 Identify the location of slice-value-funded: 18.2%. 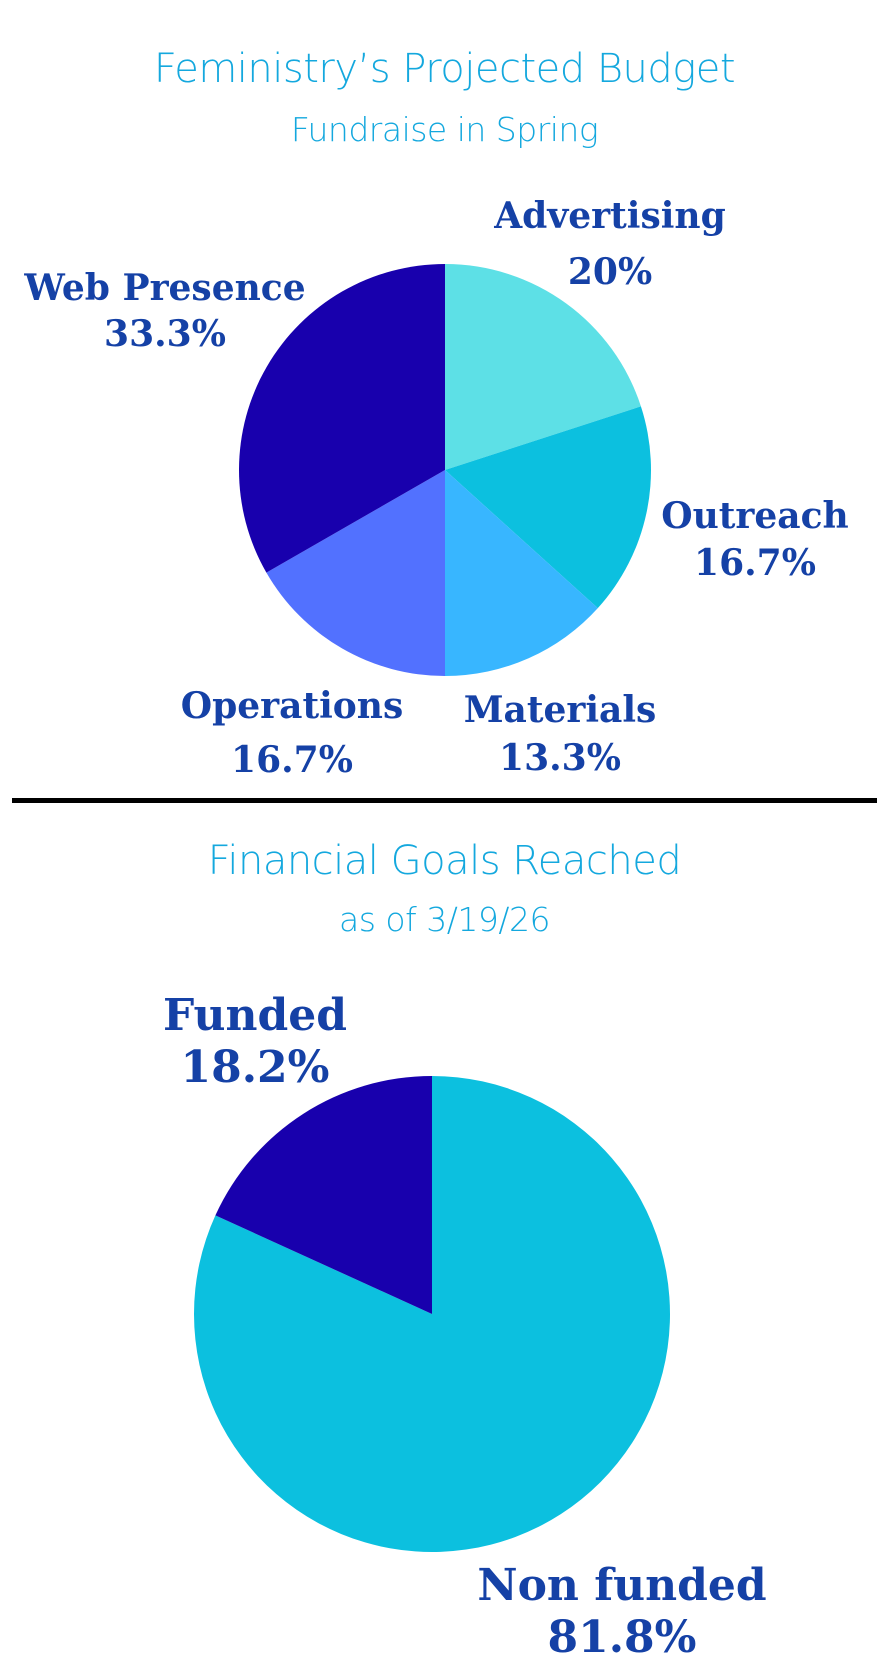
(255, 1067).